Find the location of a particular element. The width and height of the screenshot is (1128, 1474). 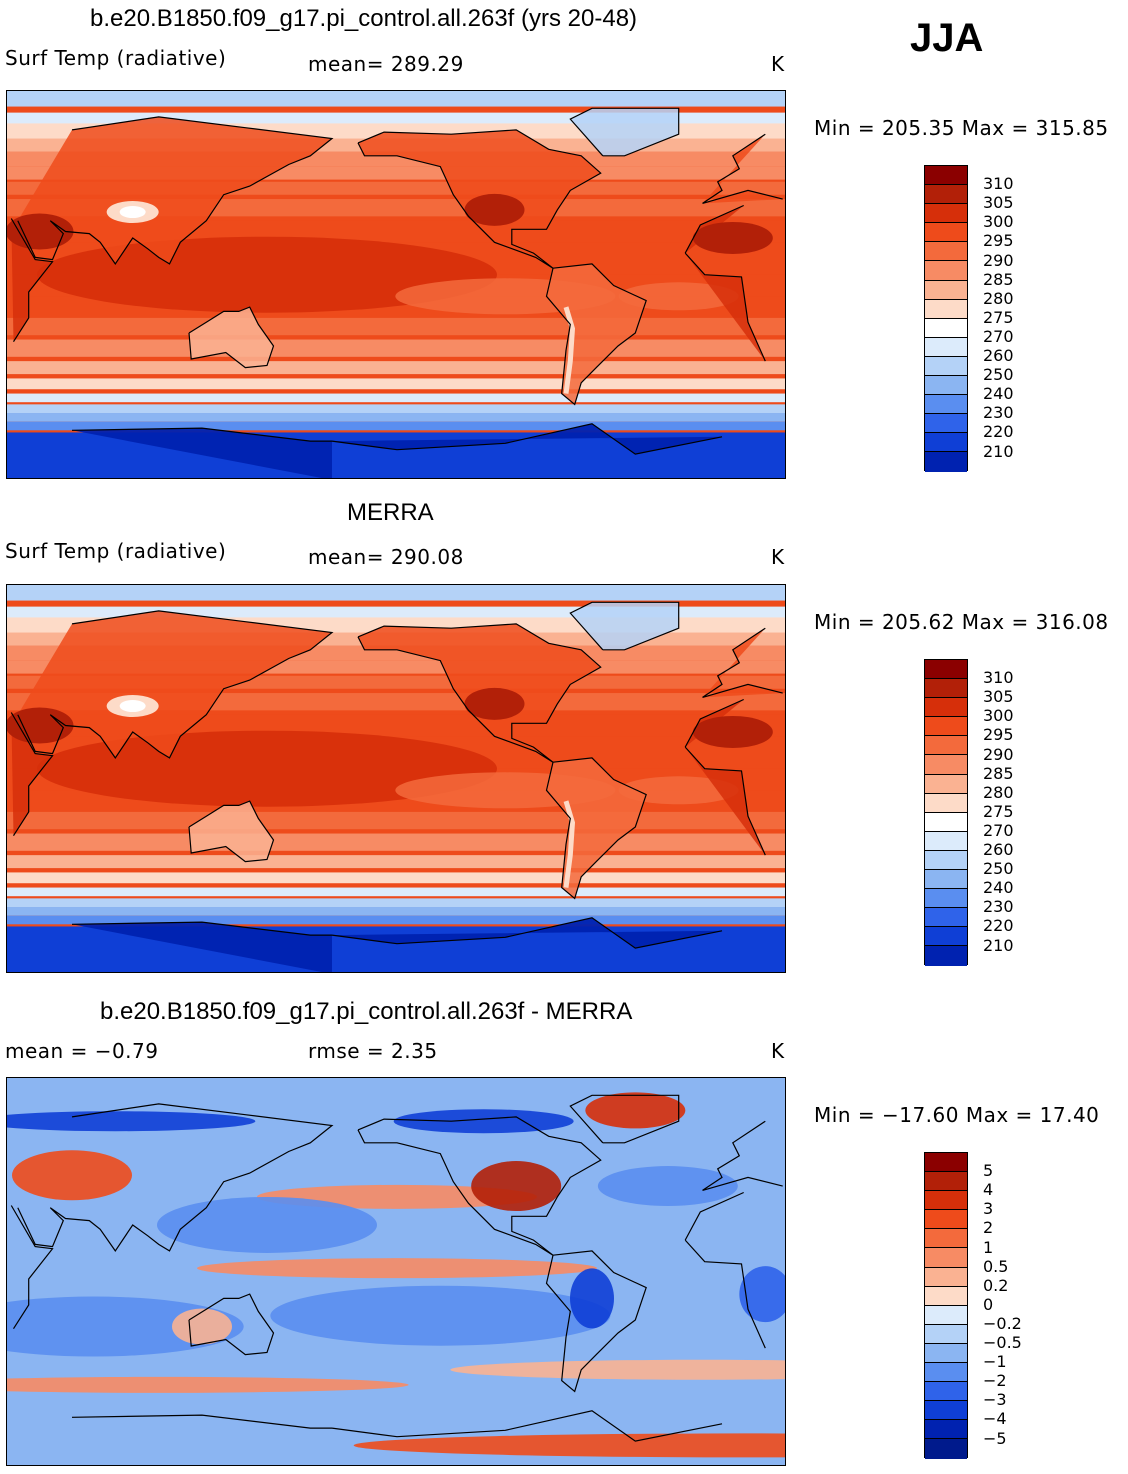

colorbar-tick-label: 270 is located at coordinates (998, 830).